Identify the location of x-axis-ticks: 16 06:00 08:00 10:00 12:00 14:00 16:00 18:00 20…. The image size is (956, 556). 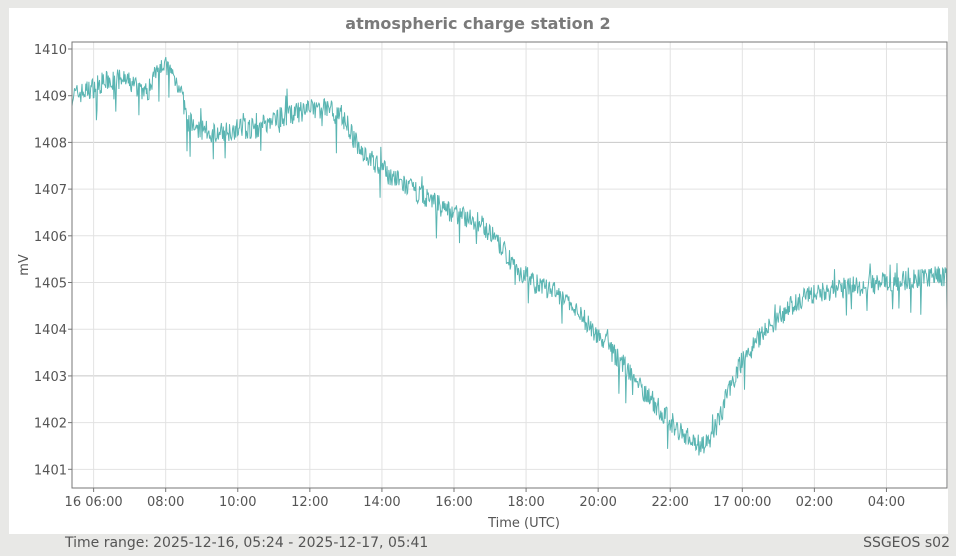
(485, 499).